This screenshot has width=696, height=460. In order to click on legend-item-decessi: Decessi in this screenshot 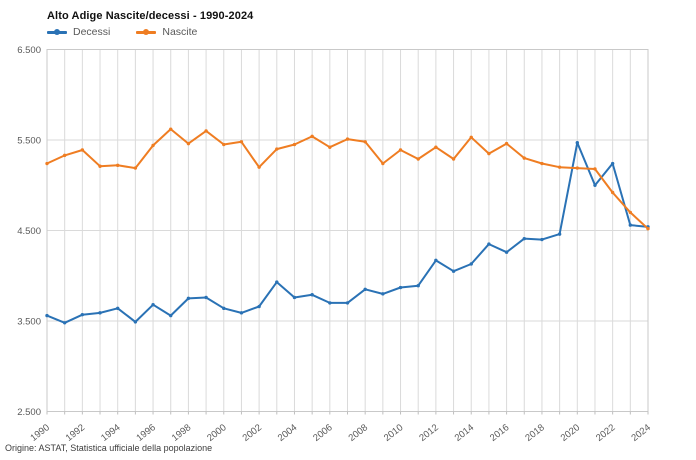, I will do `click(78, 32)`.